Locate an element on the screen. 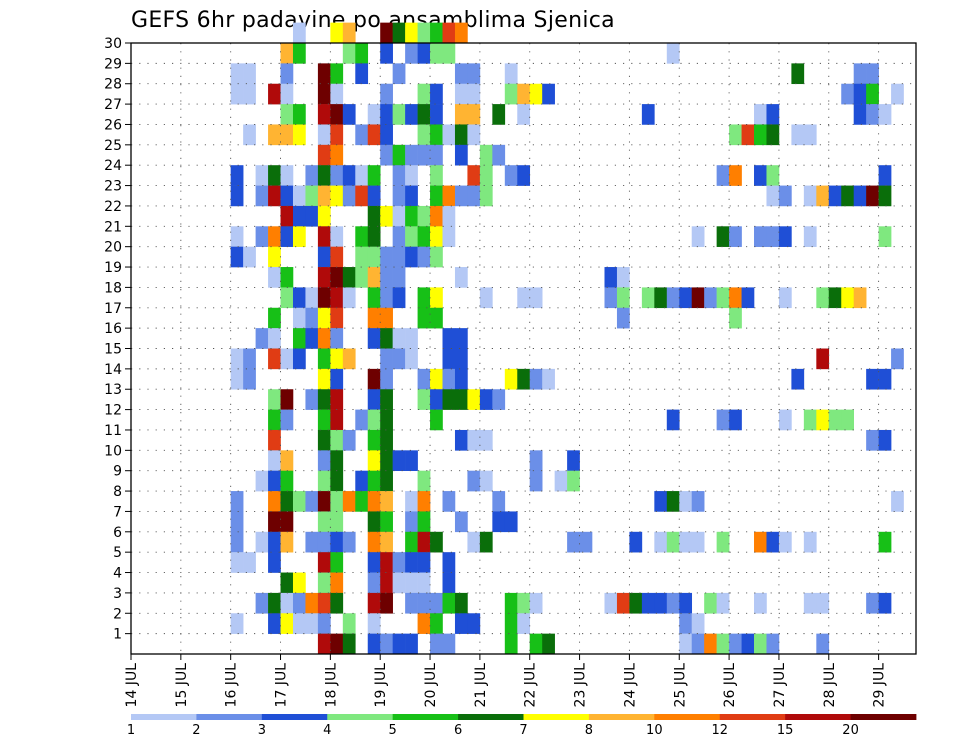 This screenshot has width=960, height=742. y-tick-label: 9 is located at coordinates (117, 472).